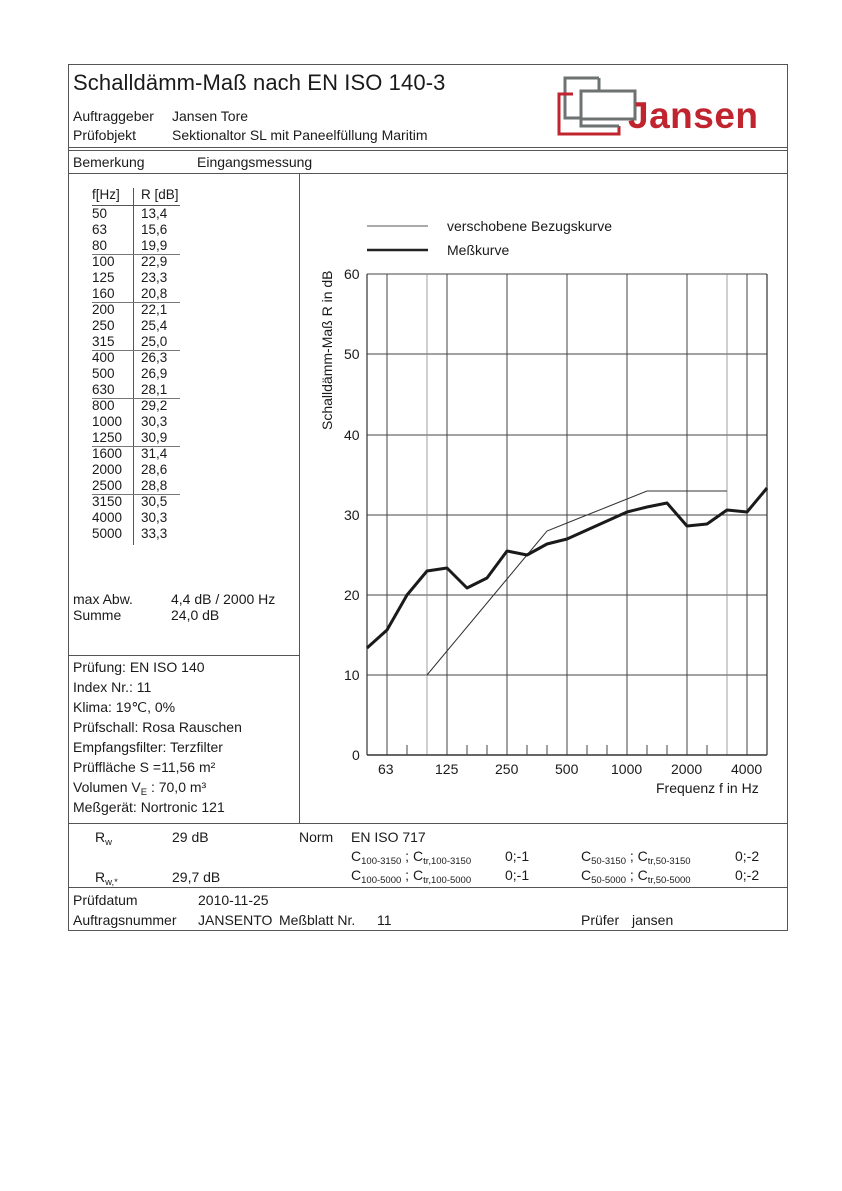 This screenshot has height=1191, width=842. What do you see at coordinates (133, 366) in the screenshot?
I see `table-column-divider` at bounding box center [133, 366].